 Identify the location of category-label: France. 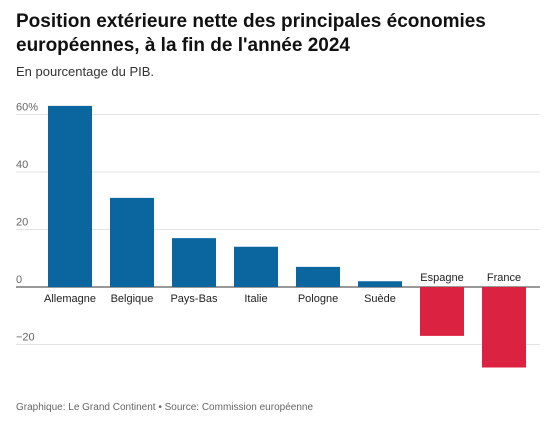
(504, 278).